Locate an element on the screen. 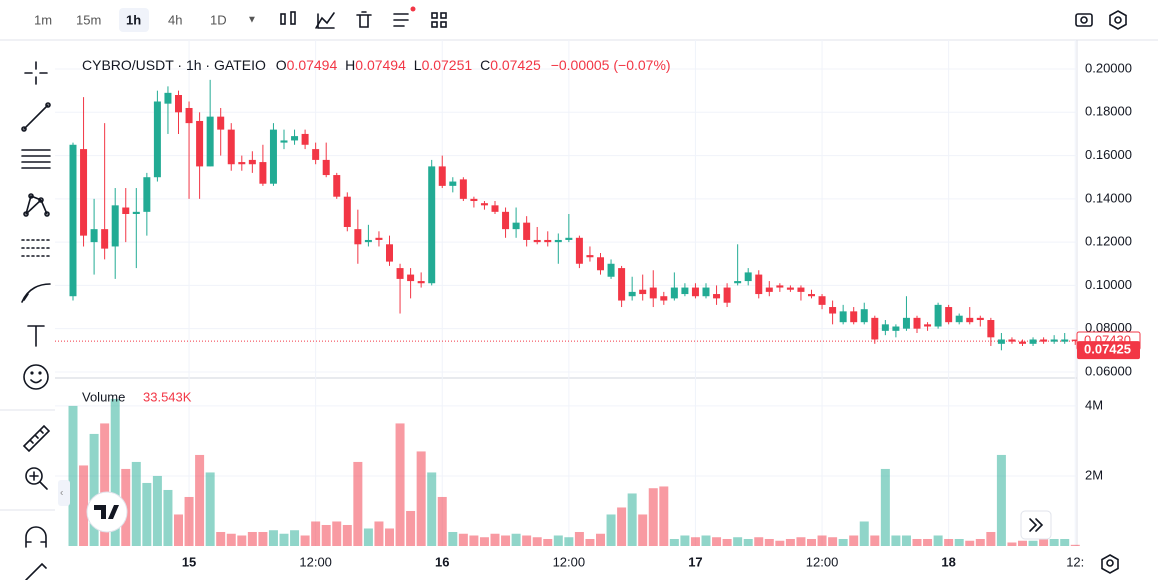 Image resolution: width=1158 pixels, height=585 pixels. y-tick-label: 0.12000 is located at coordinates (1108, 241).